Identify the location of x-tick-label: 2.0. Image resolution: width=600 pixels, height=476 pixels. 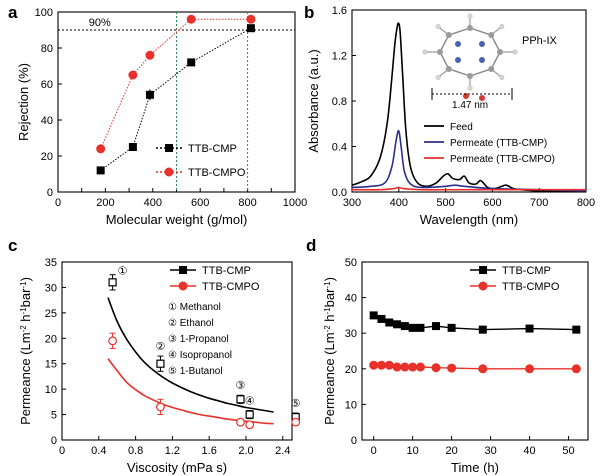
(245, 451).